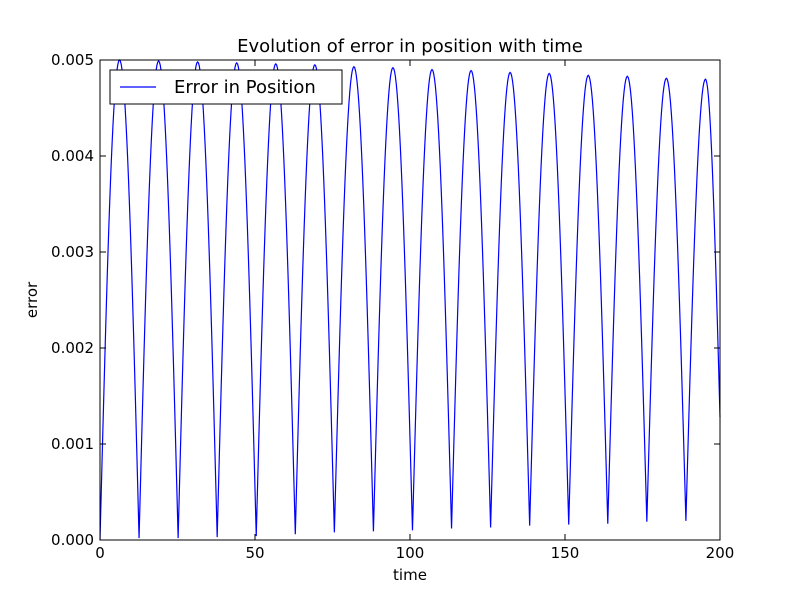 The width and height of the screenshot is (800, 600). Describe the element at coordinates (245, 87) in the screenshot. I see `legend-label-error-in-position: Error in Position` at that location.